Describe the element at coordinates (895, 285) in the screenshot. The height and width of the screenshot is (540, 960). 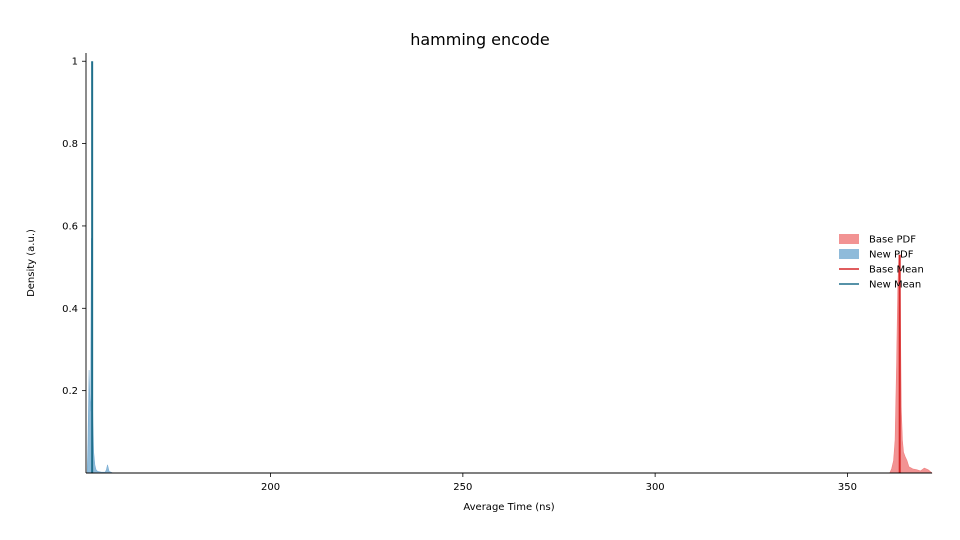
I see `legend-label-3: New Mean` at that location.